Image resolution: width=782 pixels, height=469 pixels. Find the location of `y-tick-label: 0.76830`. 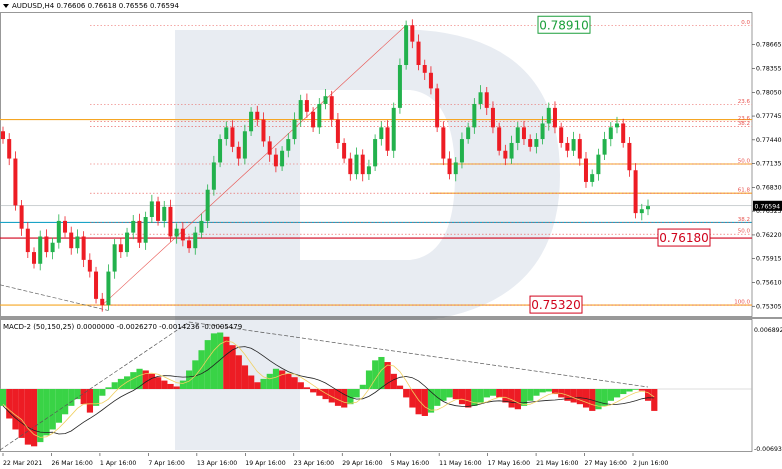

y-tick-label: 0.76830 is located at coordinates (769, 187).